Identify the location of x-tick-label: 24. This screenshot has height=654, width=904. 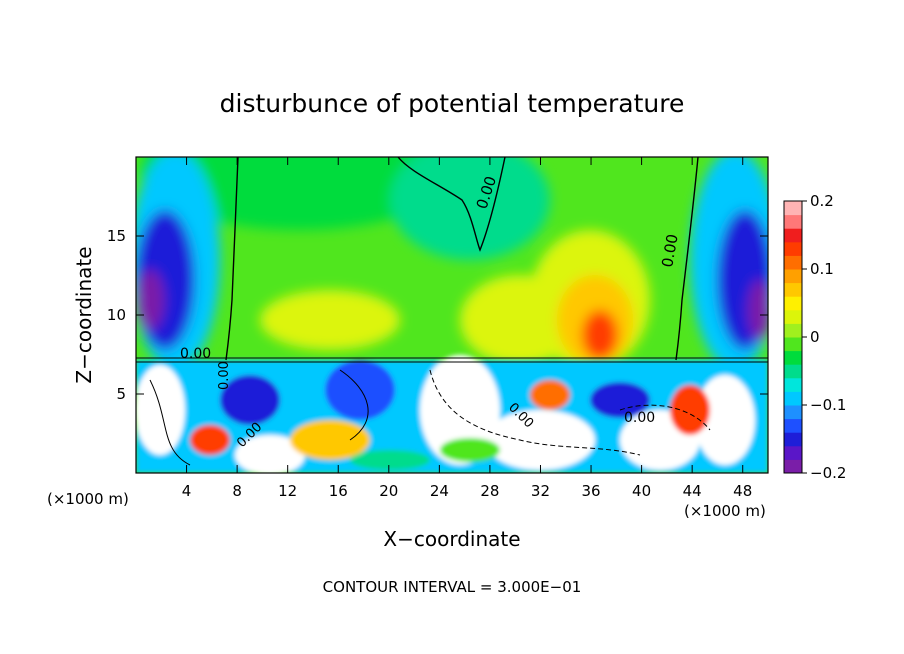
(439, 491).